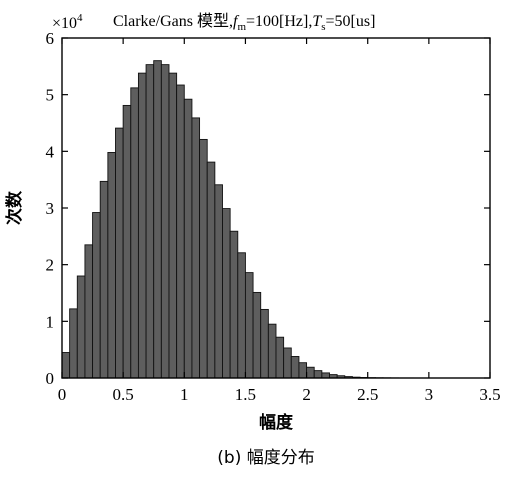 The height and width of the screenshot is (478, 520). Describe the element at coordinates (50, 378) in the screenshot. I see `y-tick-label: 0` at that location.